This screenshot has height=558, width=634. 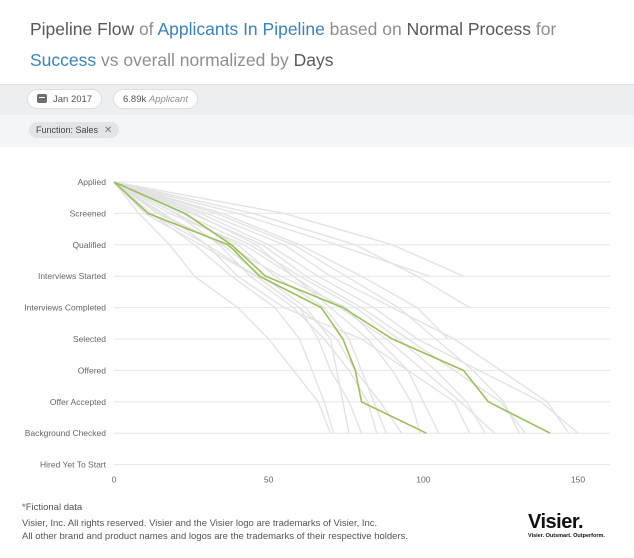 I want to click on title-part: based on, so click(x=365, y=29).